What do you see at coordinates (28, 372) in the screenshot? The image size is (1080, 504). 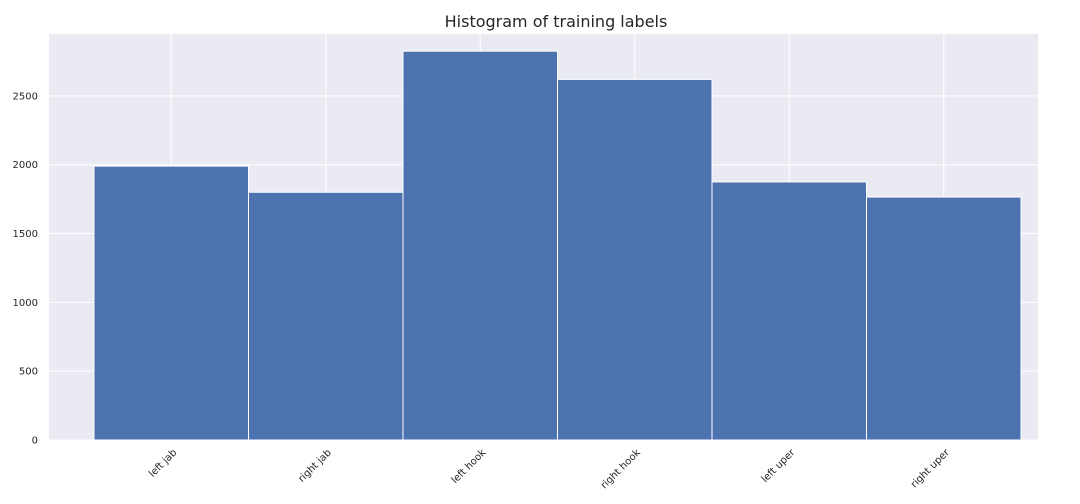 I see `y-tick-label: 500` at bounding box center [28, 372].